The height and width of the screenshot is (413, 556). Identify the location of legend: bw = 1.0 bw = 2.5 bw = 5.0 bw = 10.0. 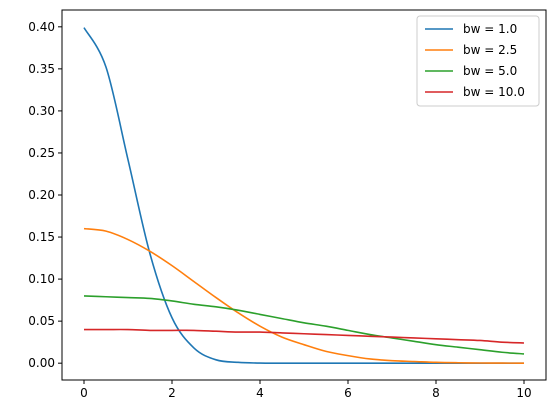
(478, 61).